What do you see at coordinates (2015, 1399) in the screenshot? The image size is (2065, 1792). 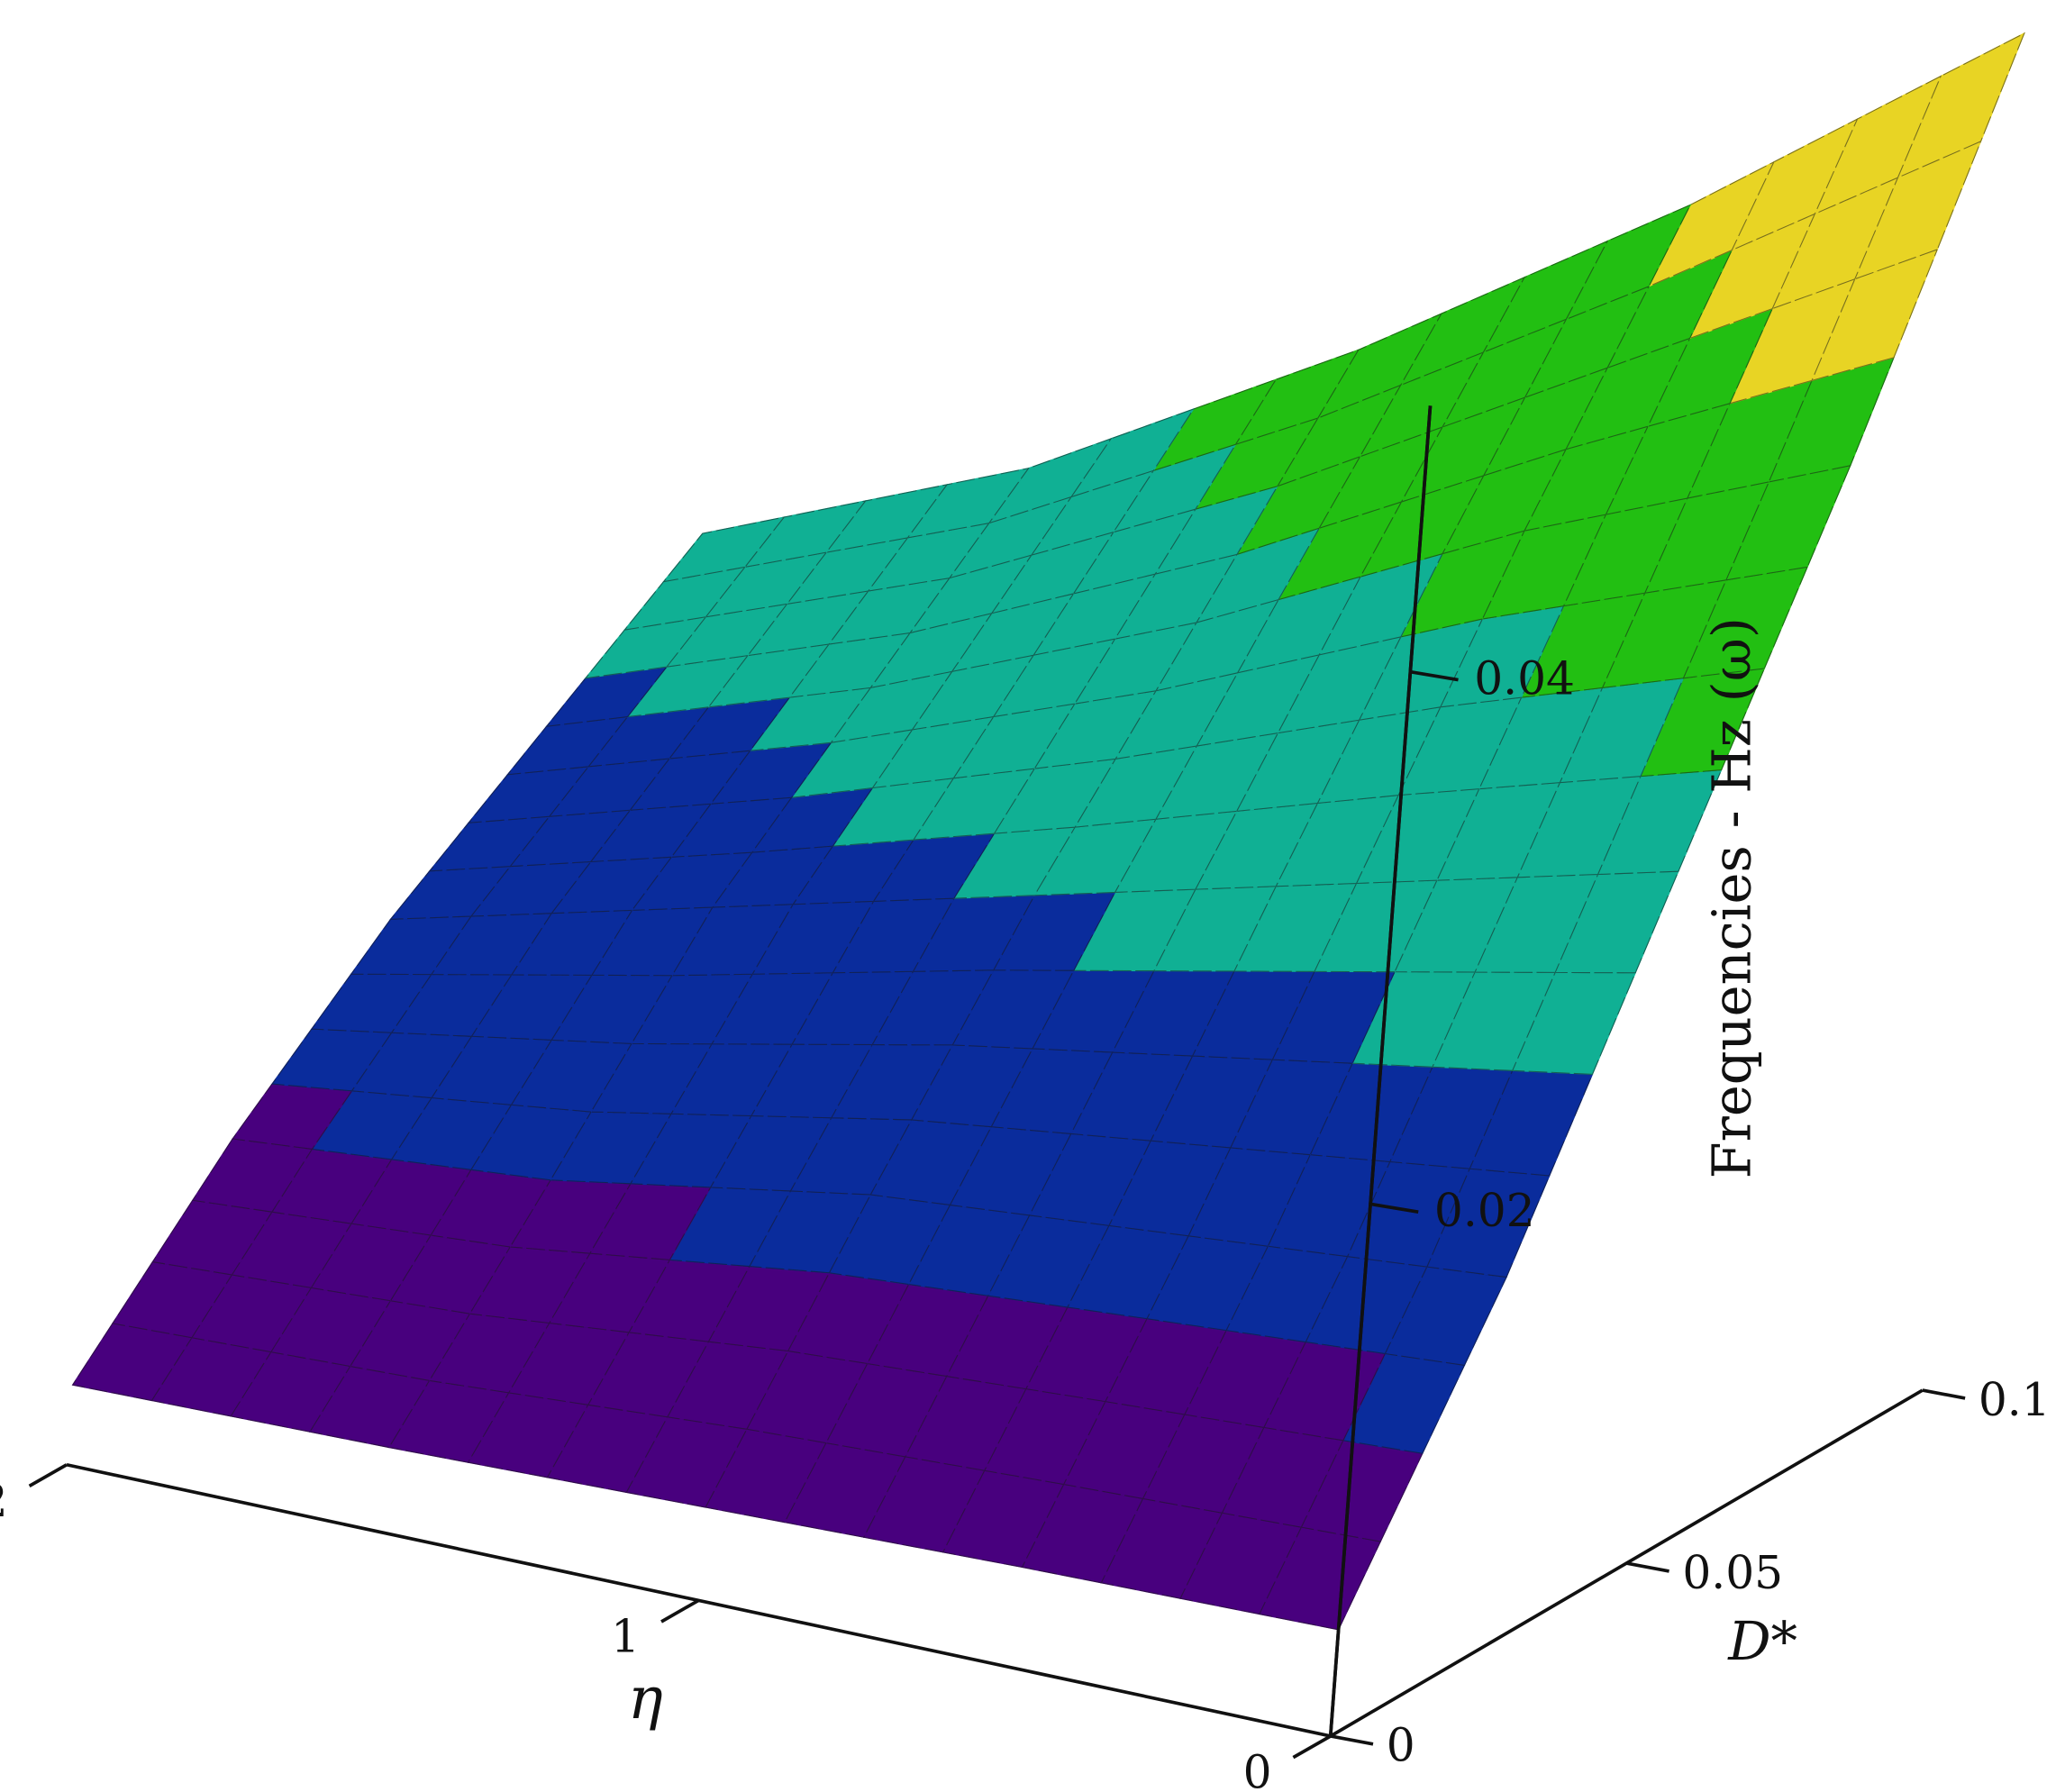 I see `y-tick-label: 0.1` at bounding box center [2015, 1399].